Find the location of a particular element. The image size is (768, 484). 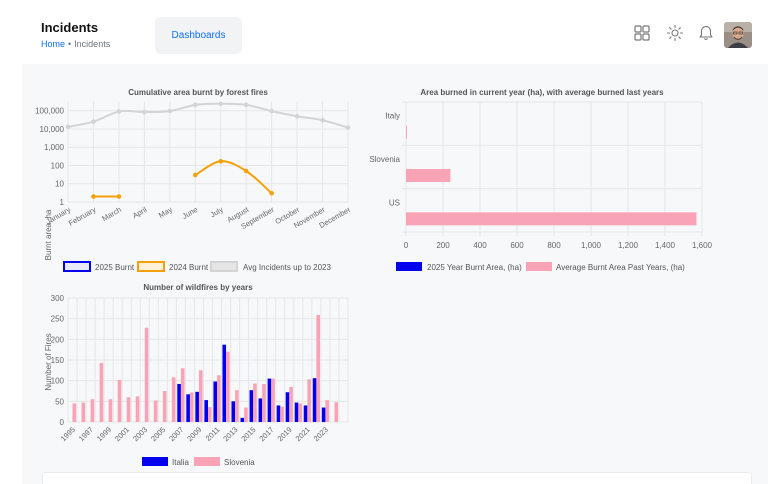

breadcrumb: Home • Incidents is located at coordinates (75, 44).